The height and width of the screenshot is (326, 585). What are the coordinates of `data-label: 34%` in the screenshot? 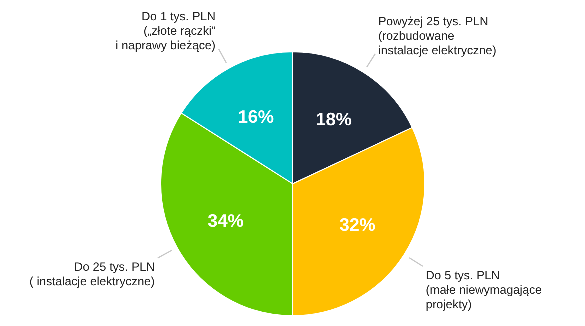 It's located at (226, 220).